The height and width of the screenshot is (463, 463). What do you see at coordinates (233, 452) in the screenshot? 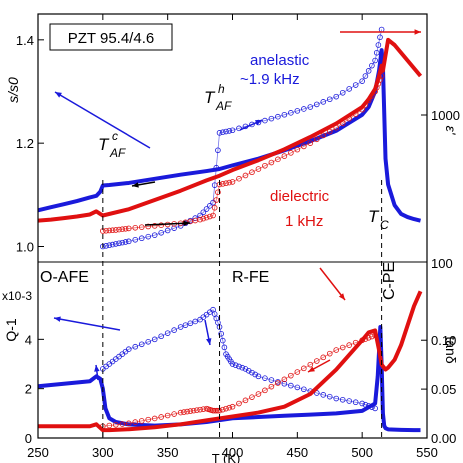
I see `x-tick-label: 400` at bounding box center [233, 452].